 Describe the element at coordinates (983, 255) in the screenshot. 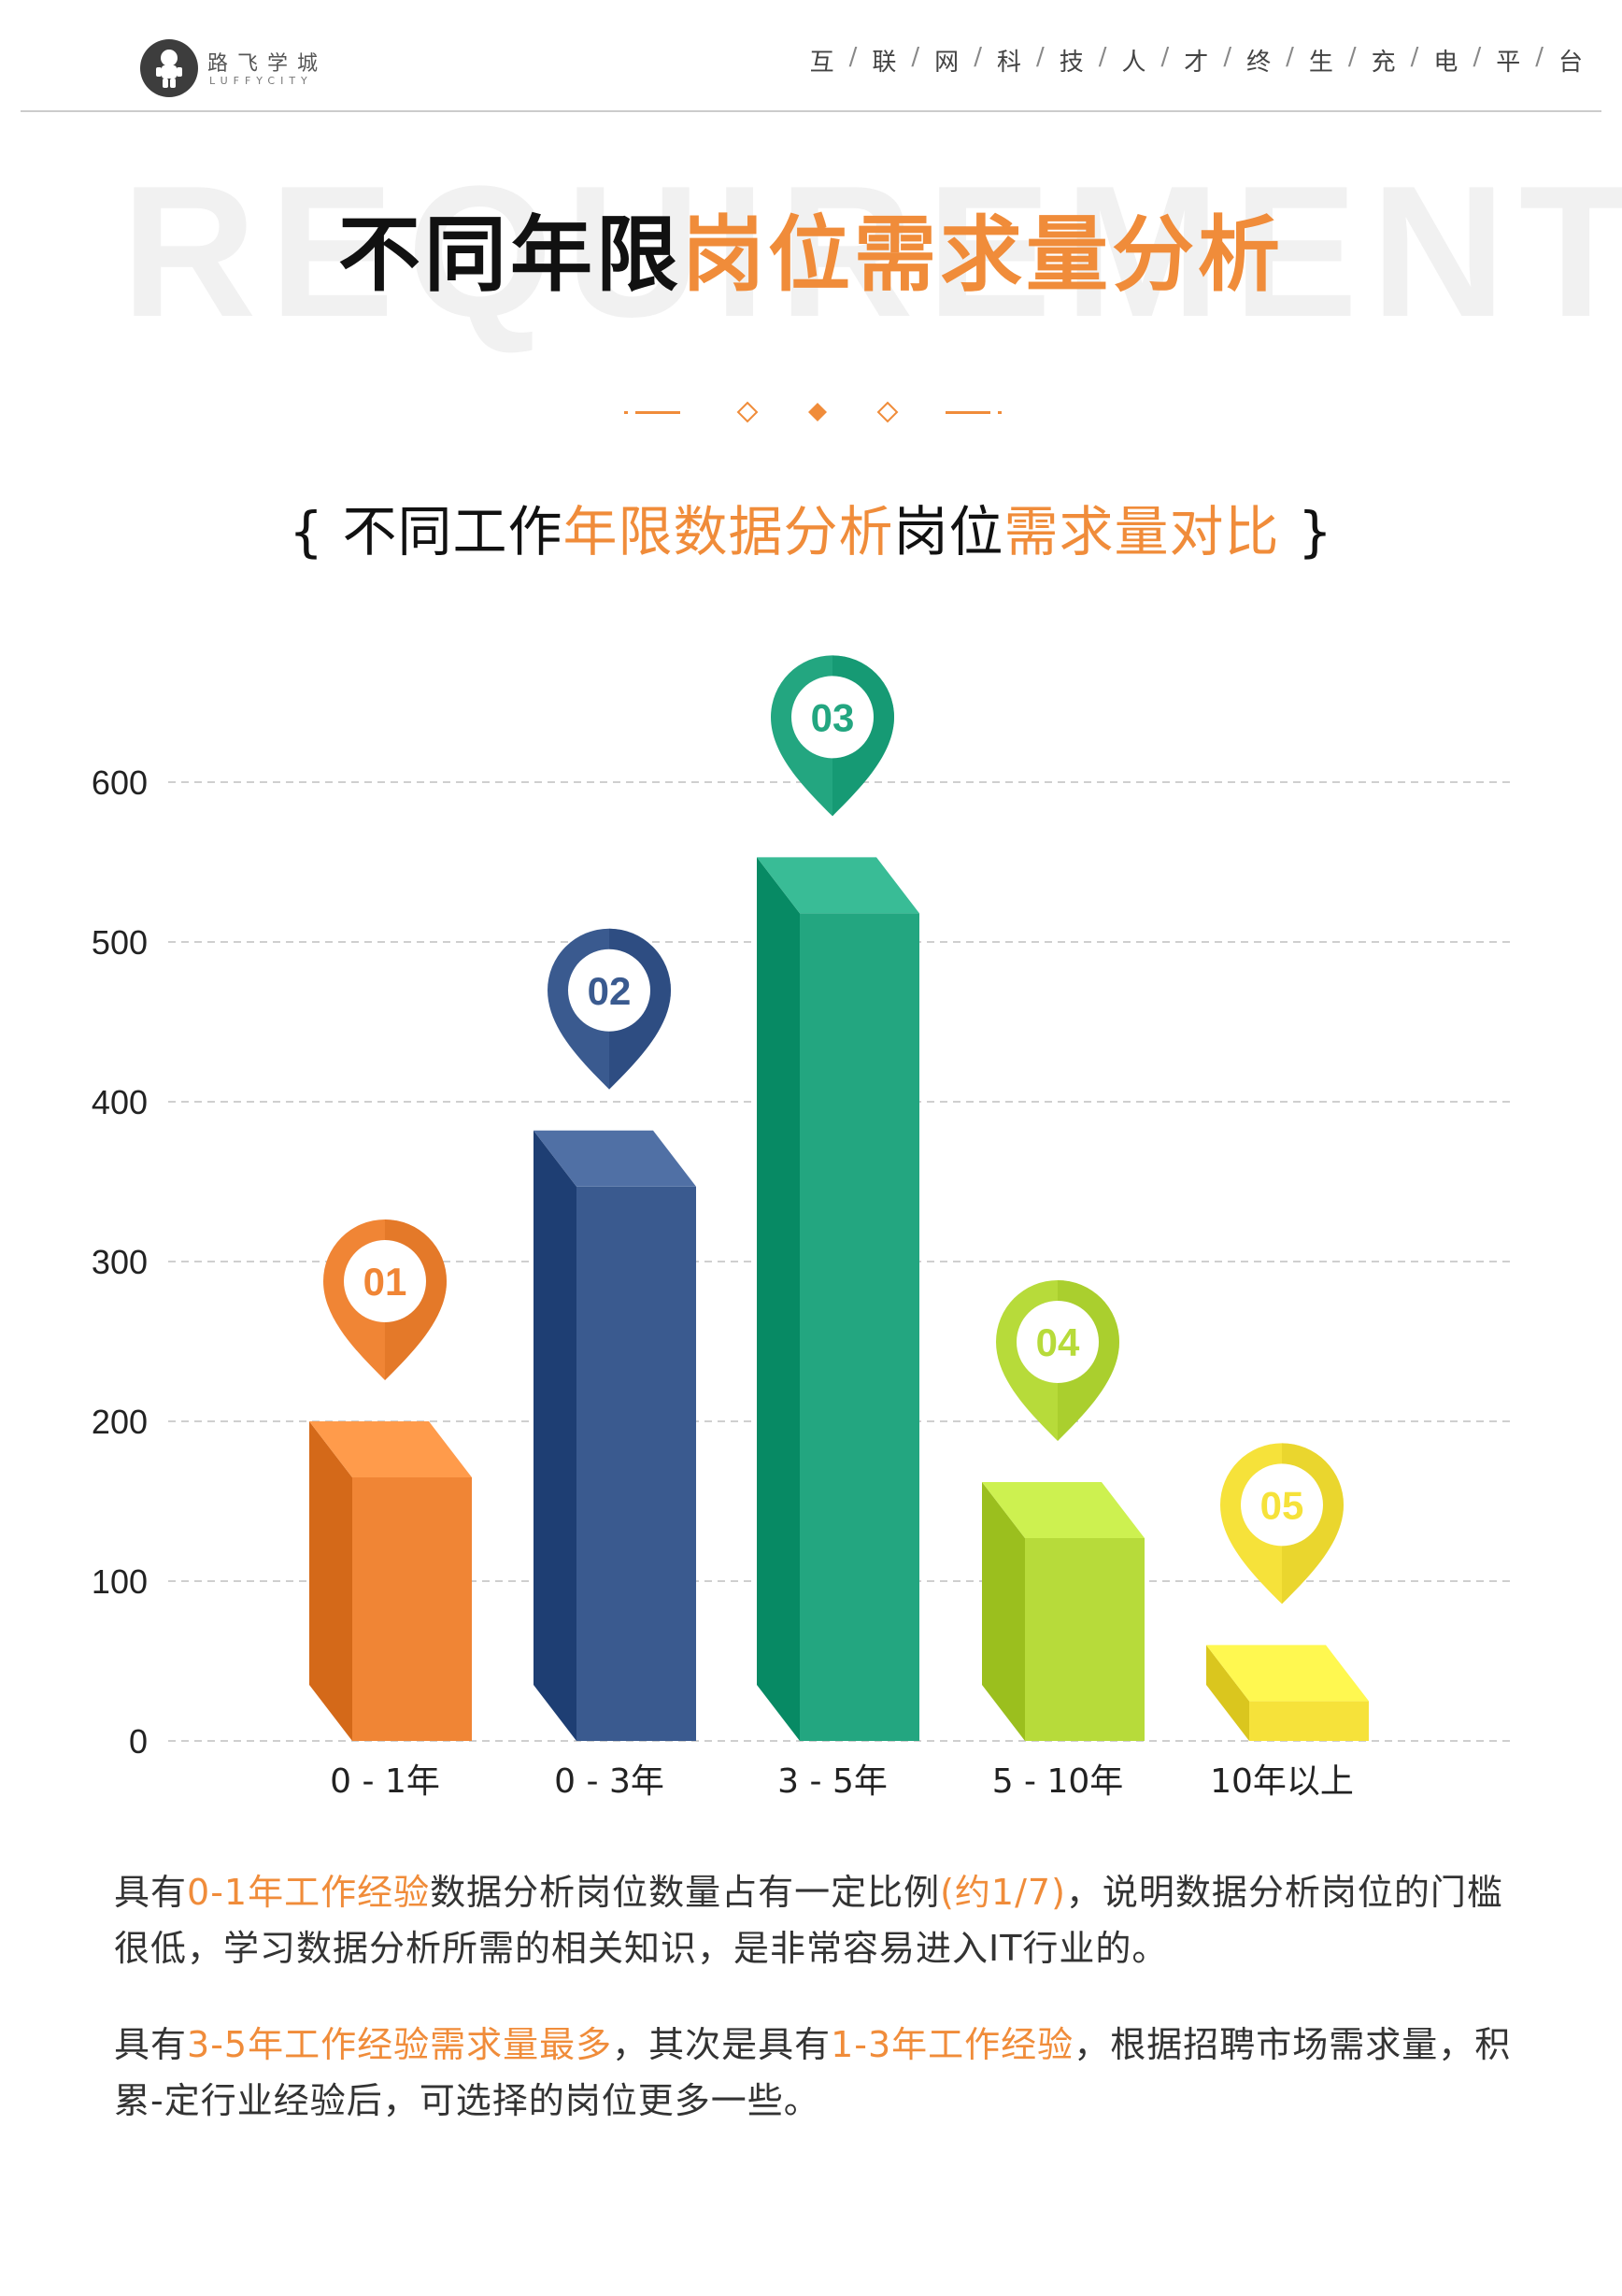

I see `title-part-2: 岗位需求量分析` at that location.